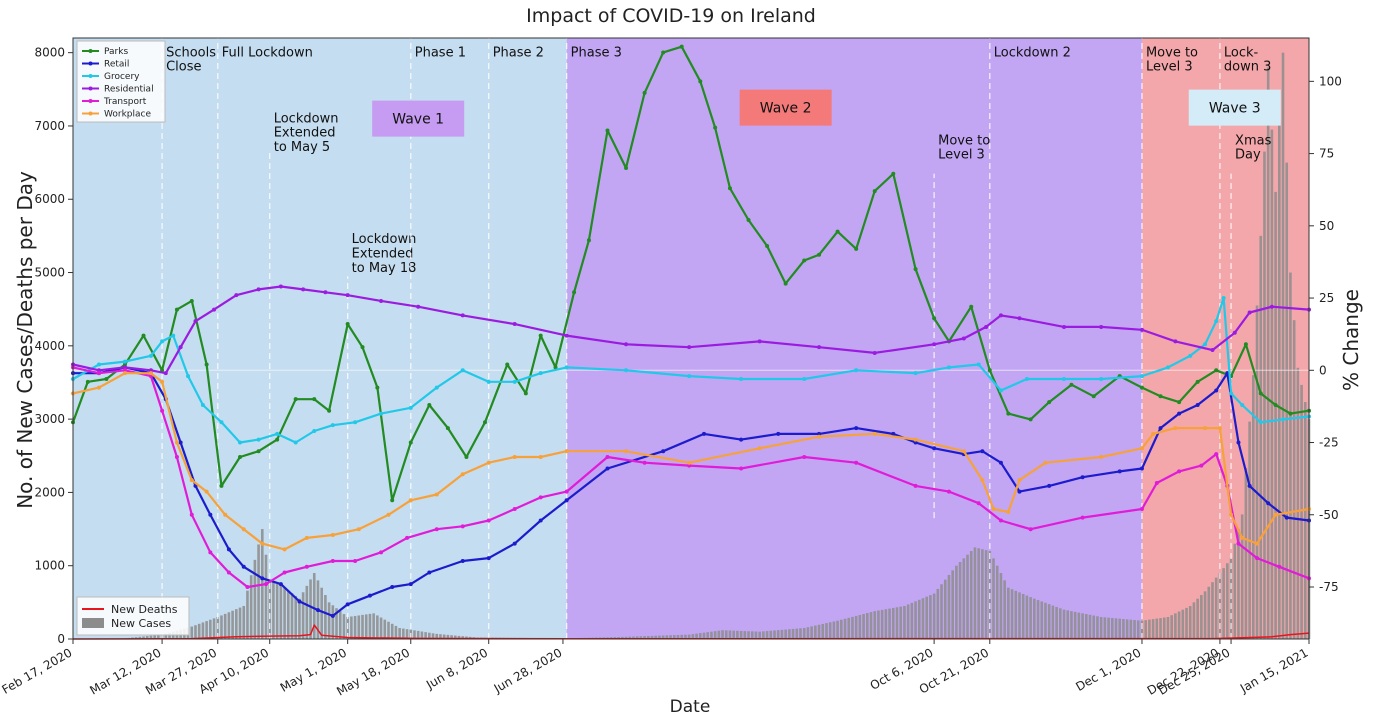  Describe the element at coordinates (49, 273) in the screenshot. I see `y-left-tick-label: 5000` at that location.